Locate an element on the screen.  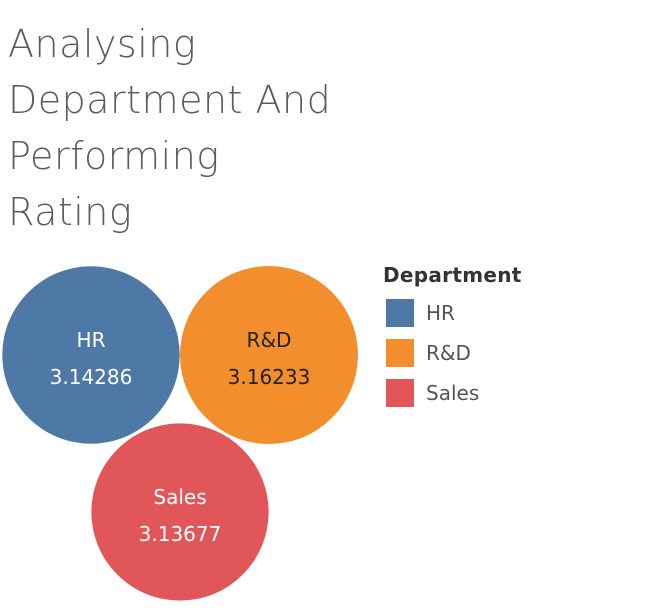
bubble-category-label-hr: HR is located at coordinates (91, 340).